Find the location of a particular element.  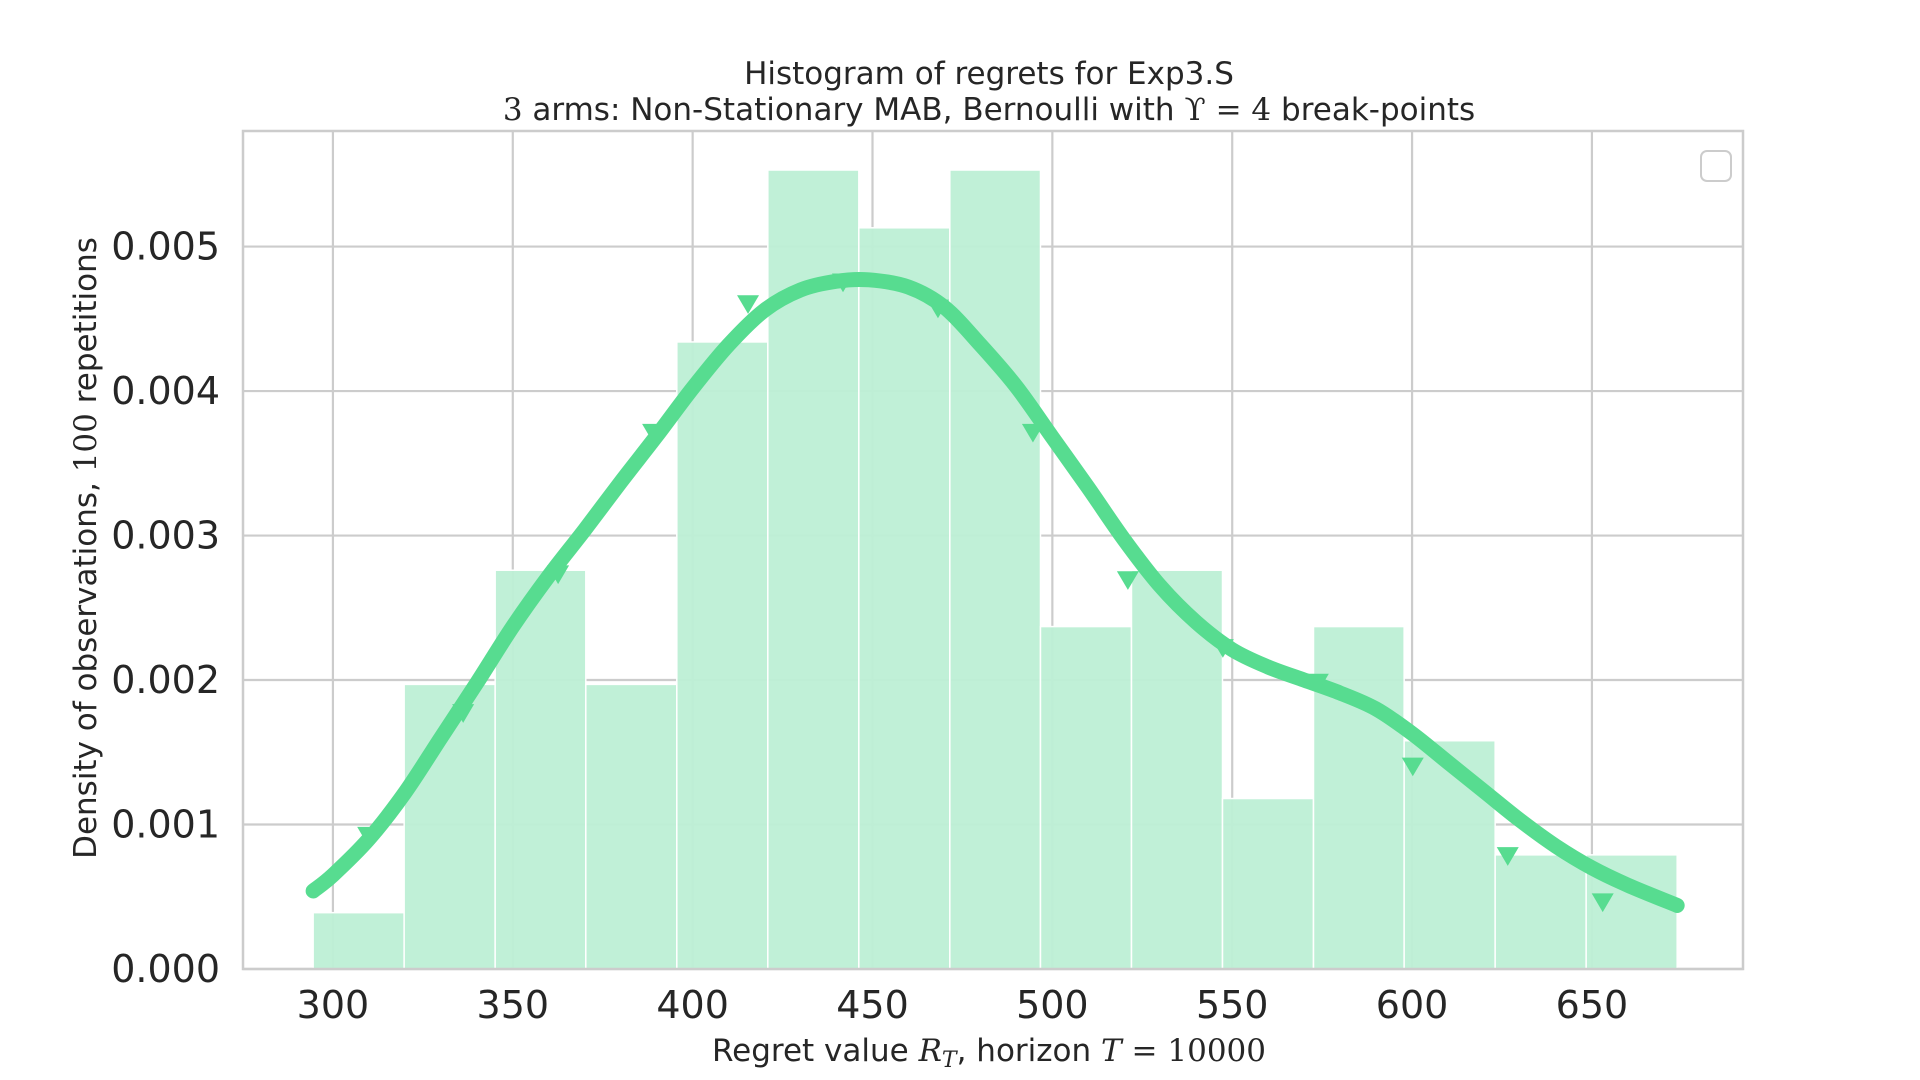

xlabel-var: R is located at coordinates (930, 1051).